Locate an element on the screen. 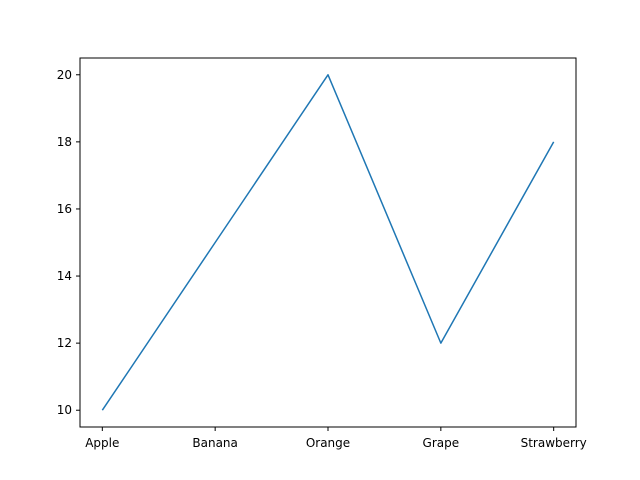 This screenshot has width=640, height=480. y-tick-label: 14 is located at coordinates (64, 276).